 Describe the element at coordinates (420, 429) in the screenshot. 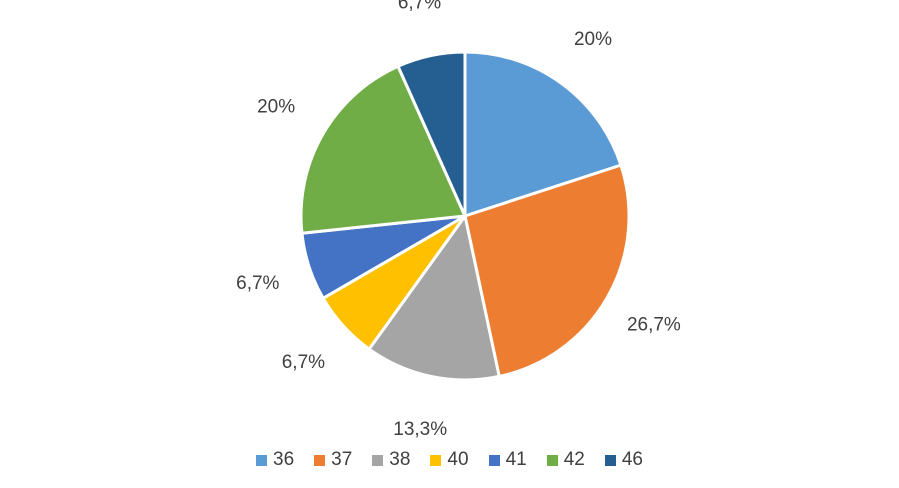

I see `data-label-38: 13,3%` at that location.